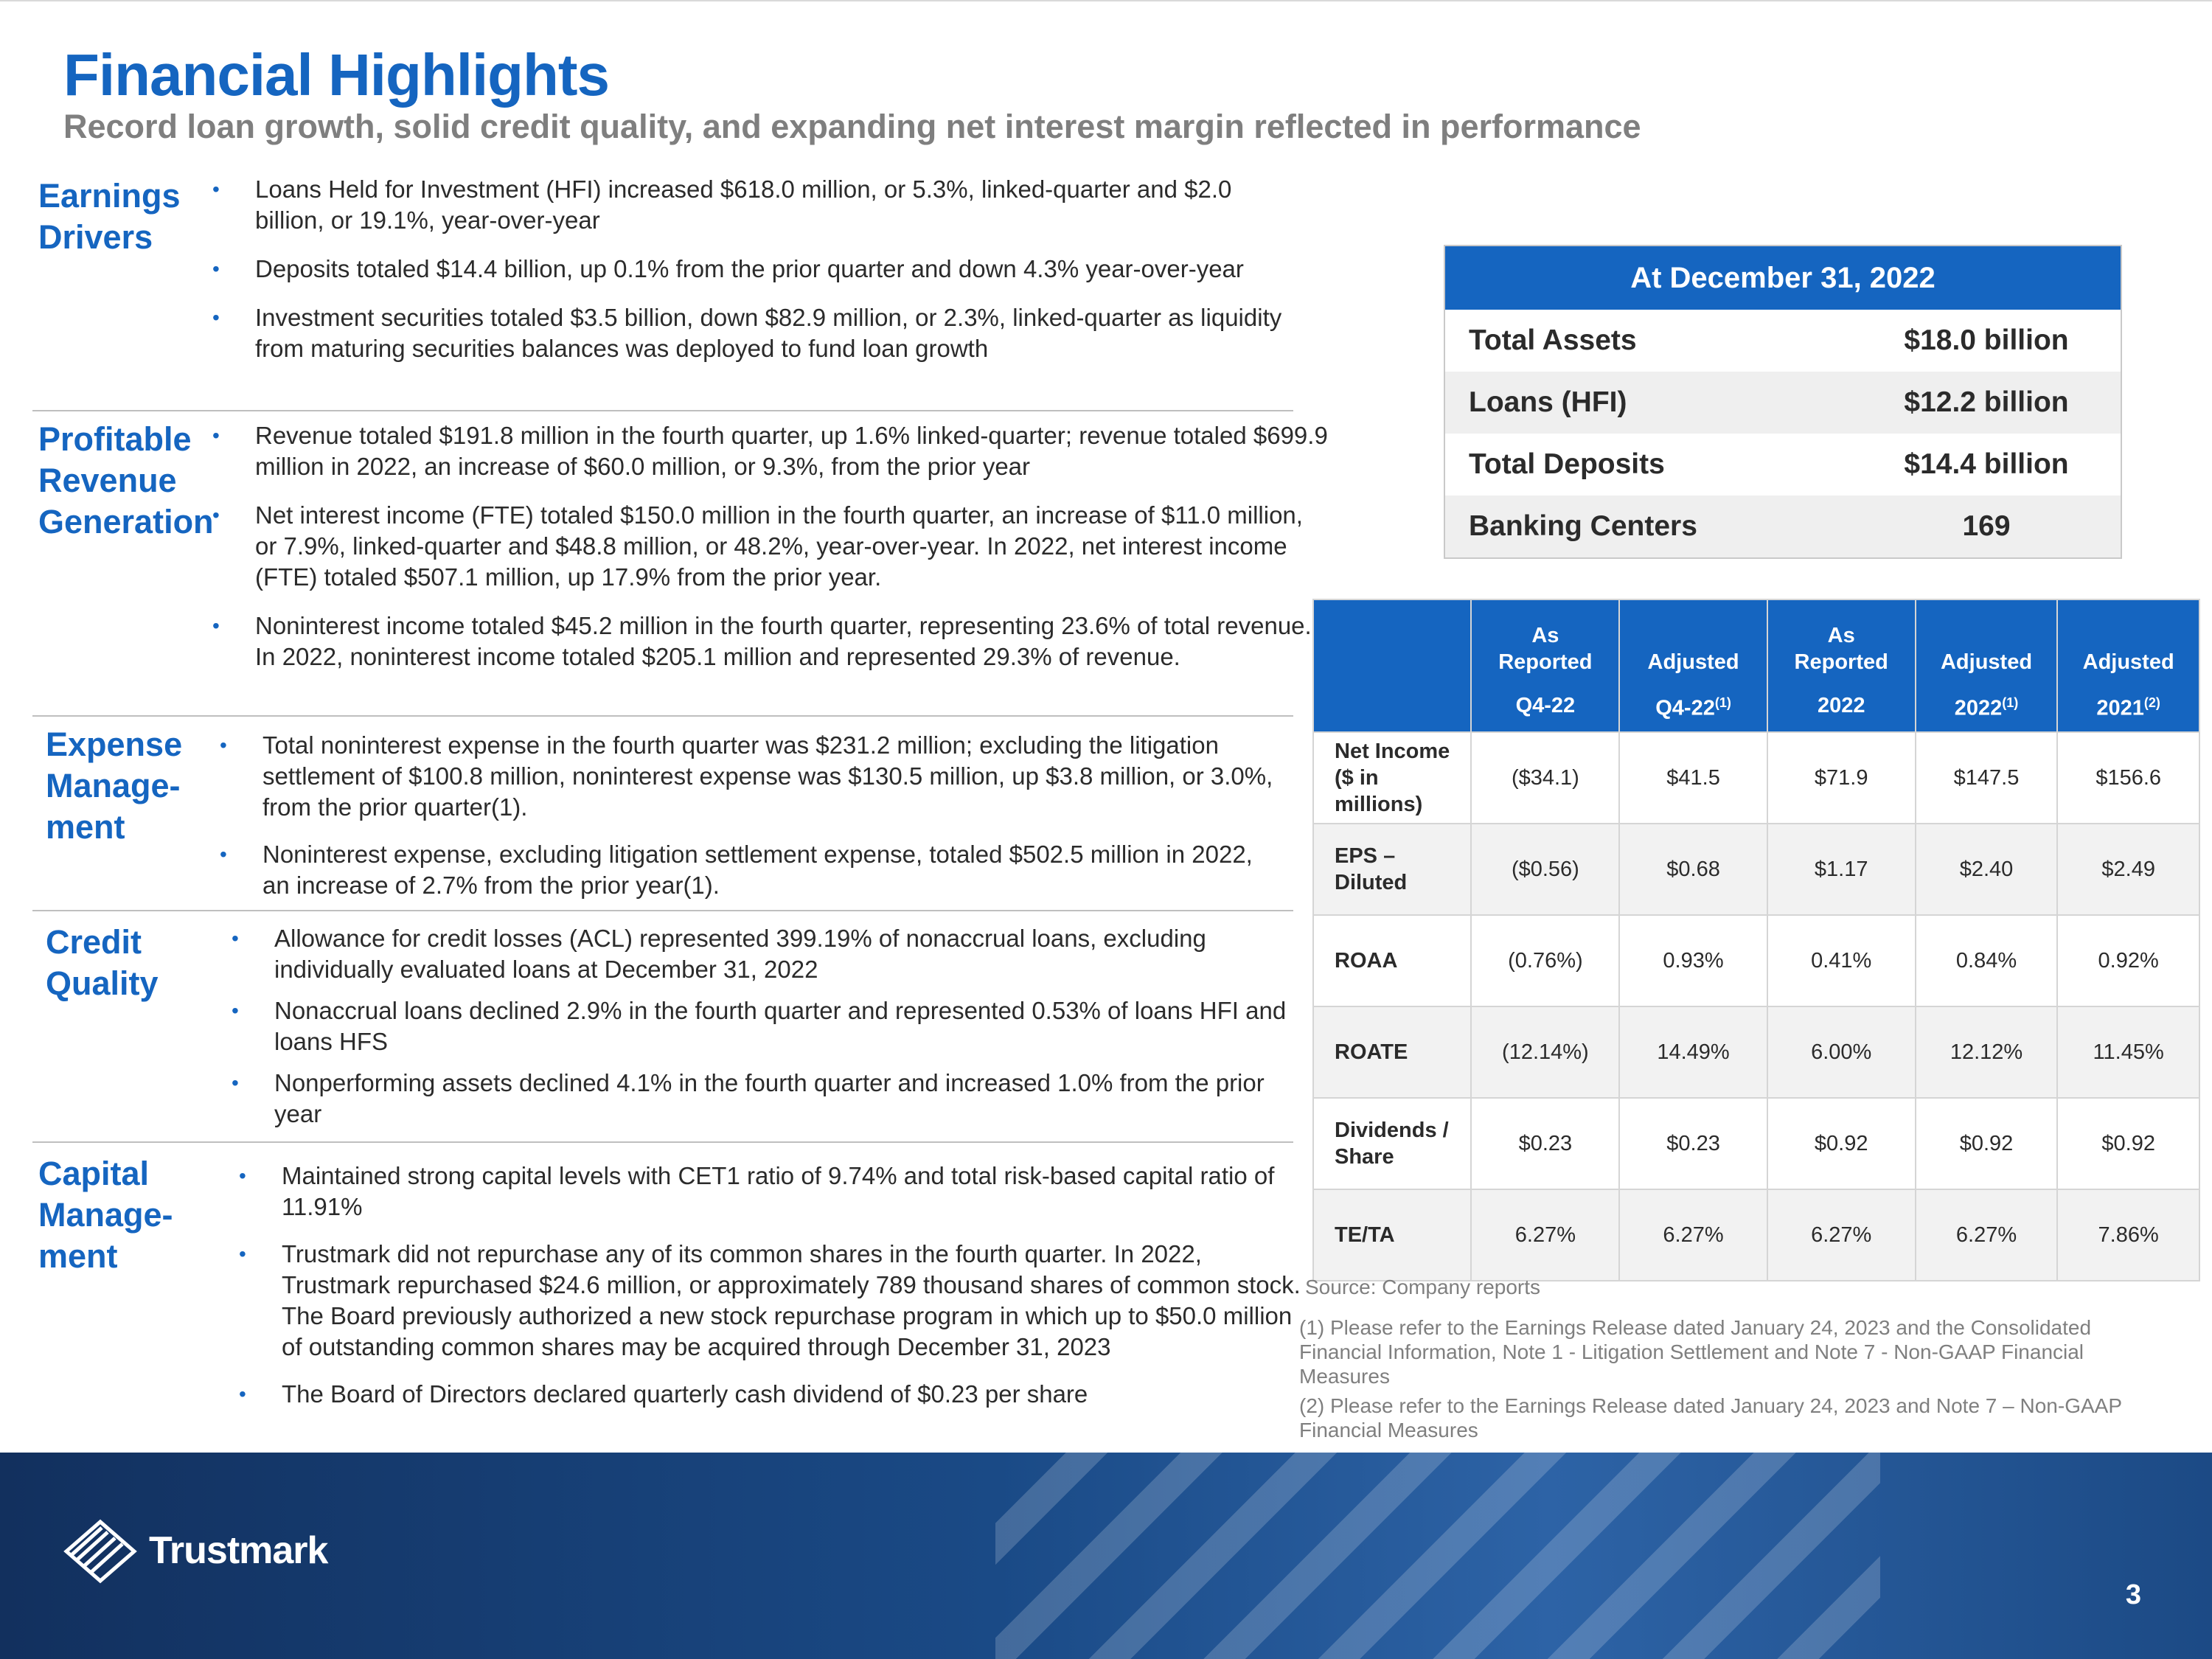  What do you see at coordinates (1986, 960) in the screenshot?
I see `table-cell: 0.84%` at bounding box center [1986, 960].